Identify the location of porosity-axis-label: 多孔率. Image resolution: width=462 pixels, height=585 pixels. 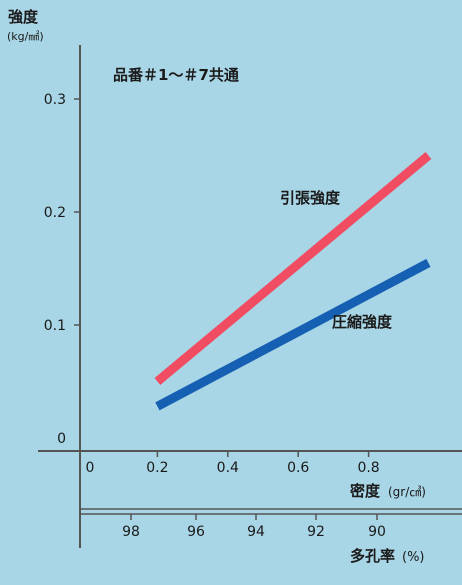
(372, 556).